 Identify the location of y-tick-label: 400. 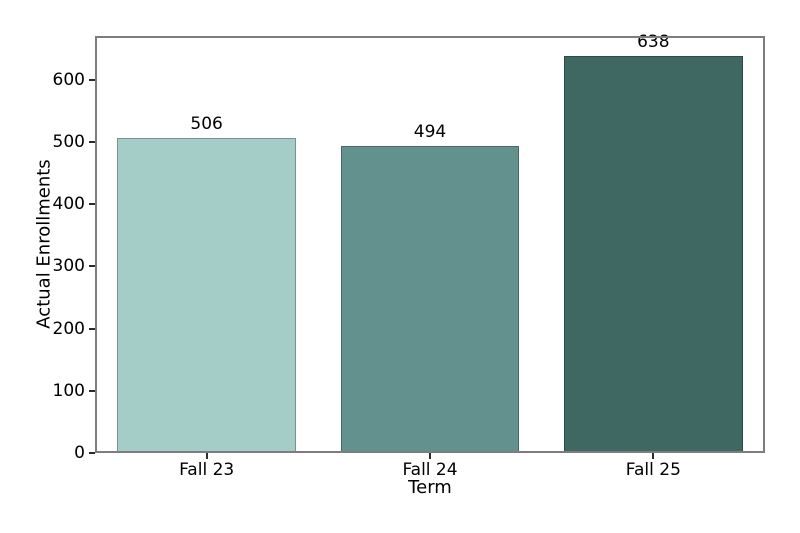
(68, 204).